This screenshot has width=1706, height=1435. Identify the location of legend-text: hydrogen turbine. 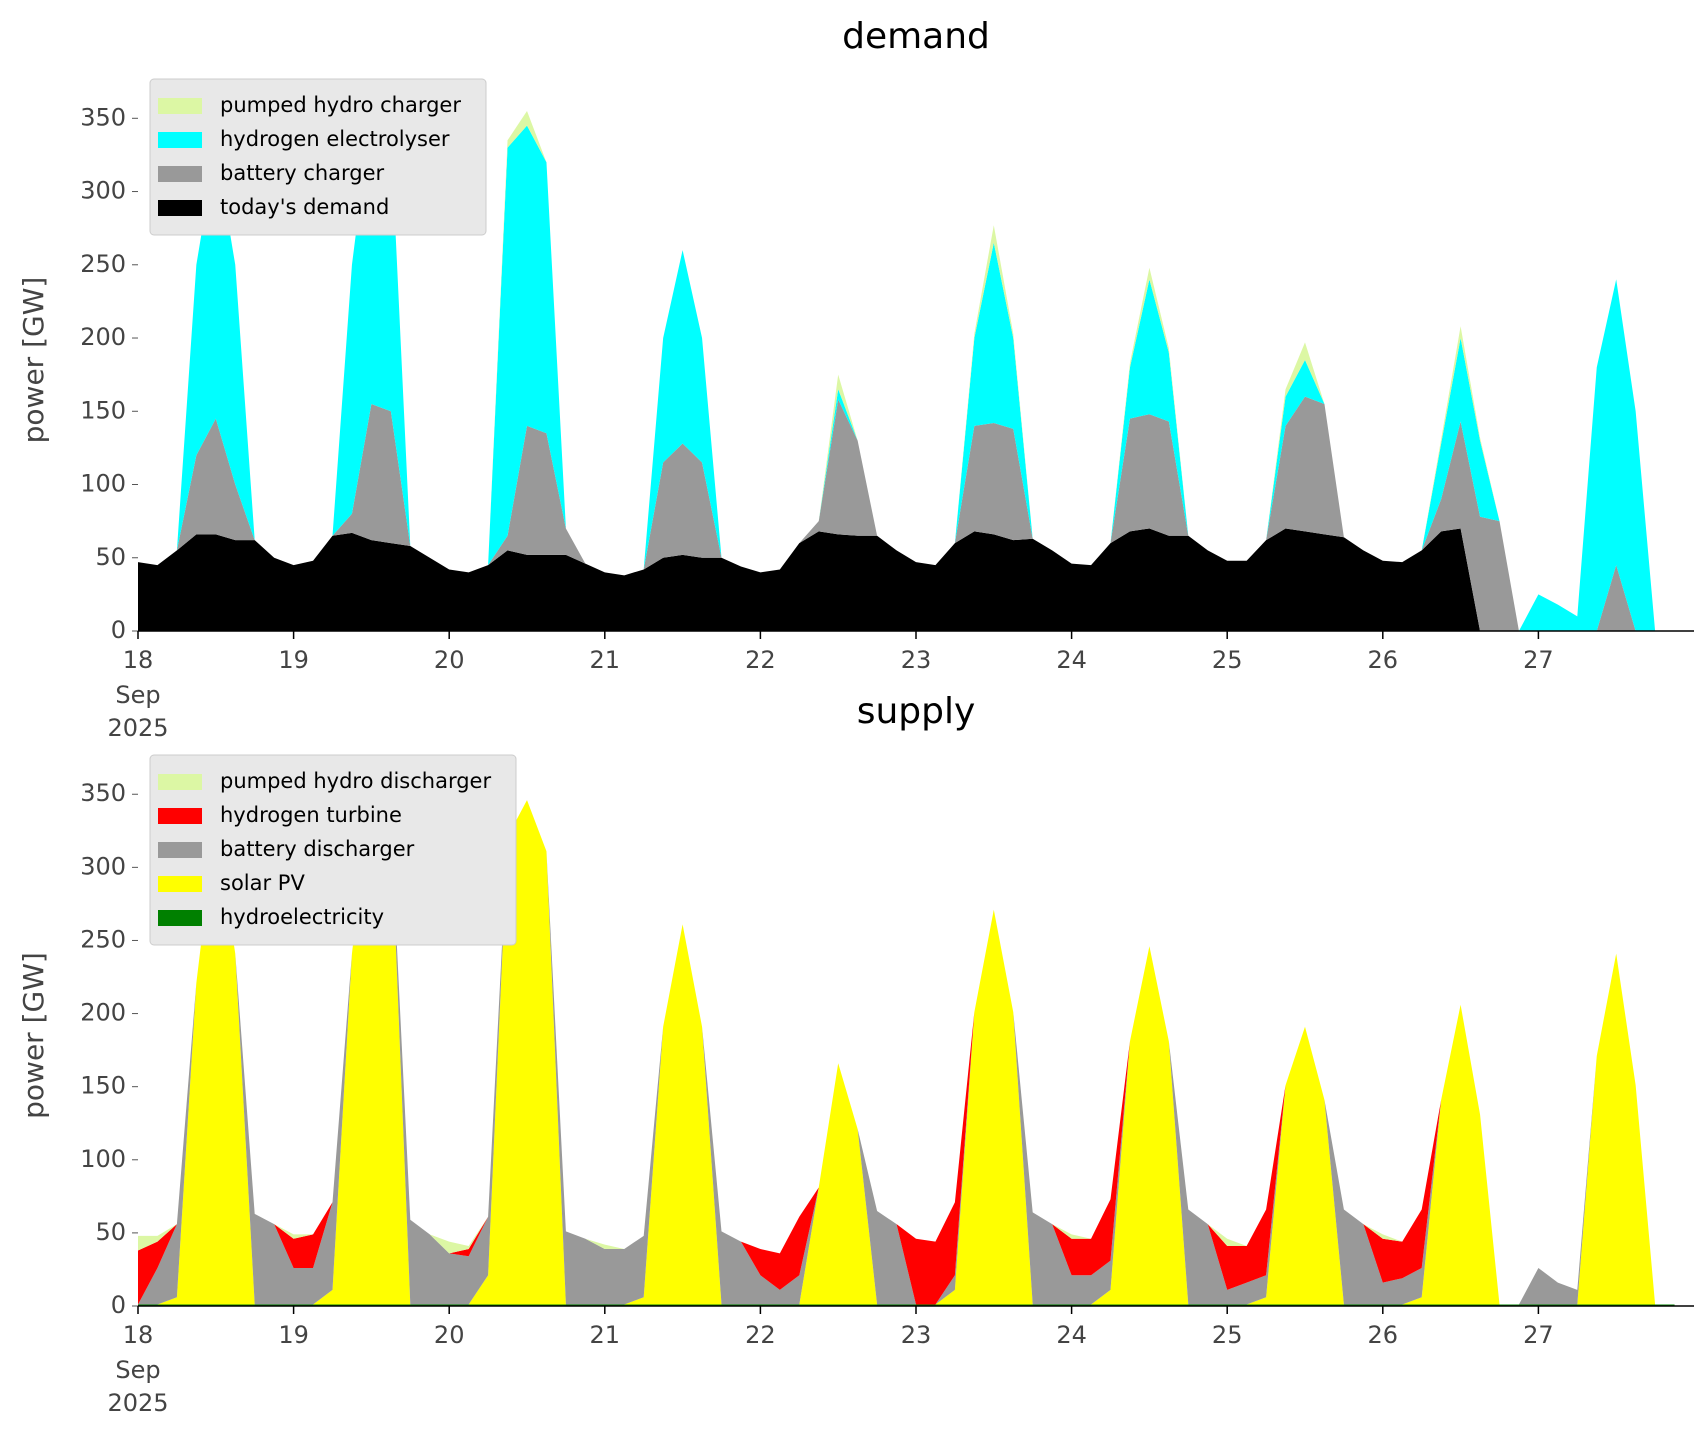
(311, 815).